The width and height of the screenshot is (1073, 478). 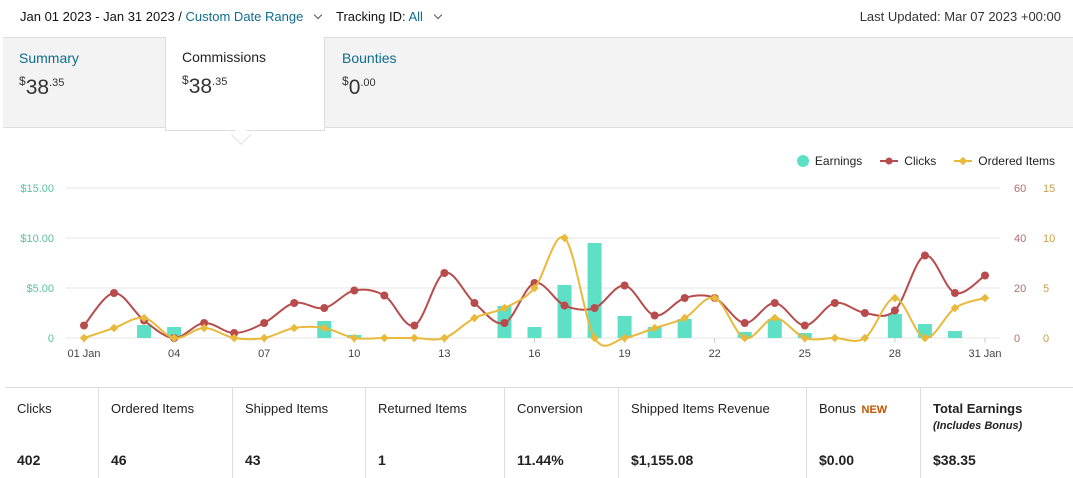 What do you see at coordinates (244, 16) in the screenshot?
I see `custom-date-range-link: Custom Date Range` at bounding box center [244, 16].